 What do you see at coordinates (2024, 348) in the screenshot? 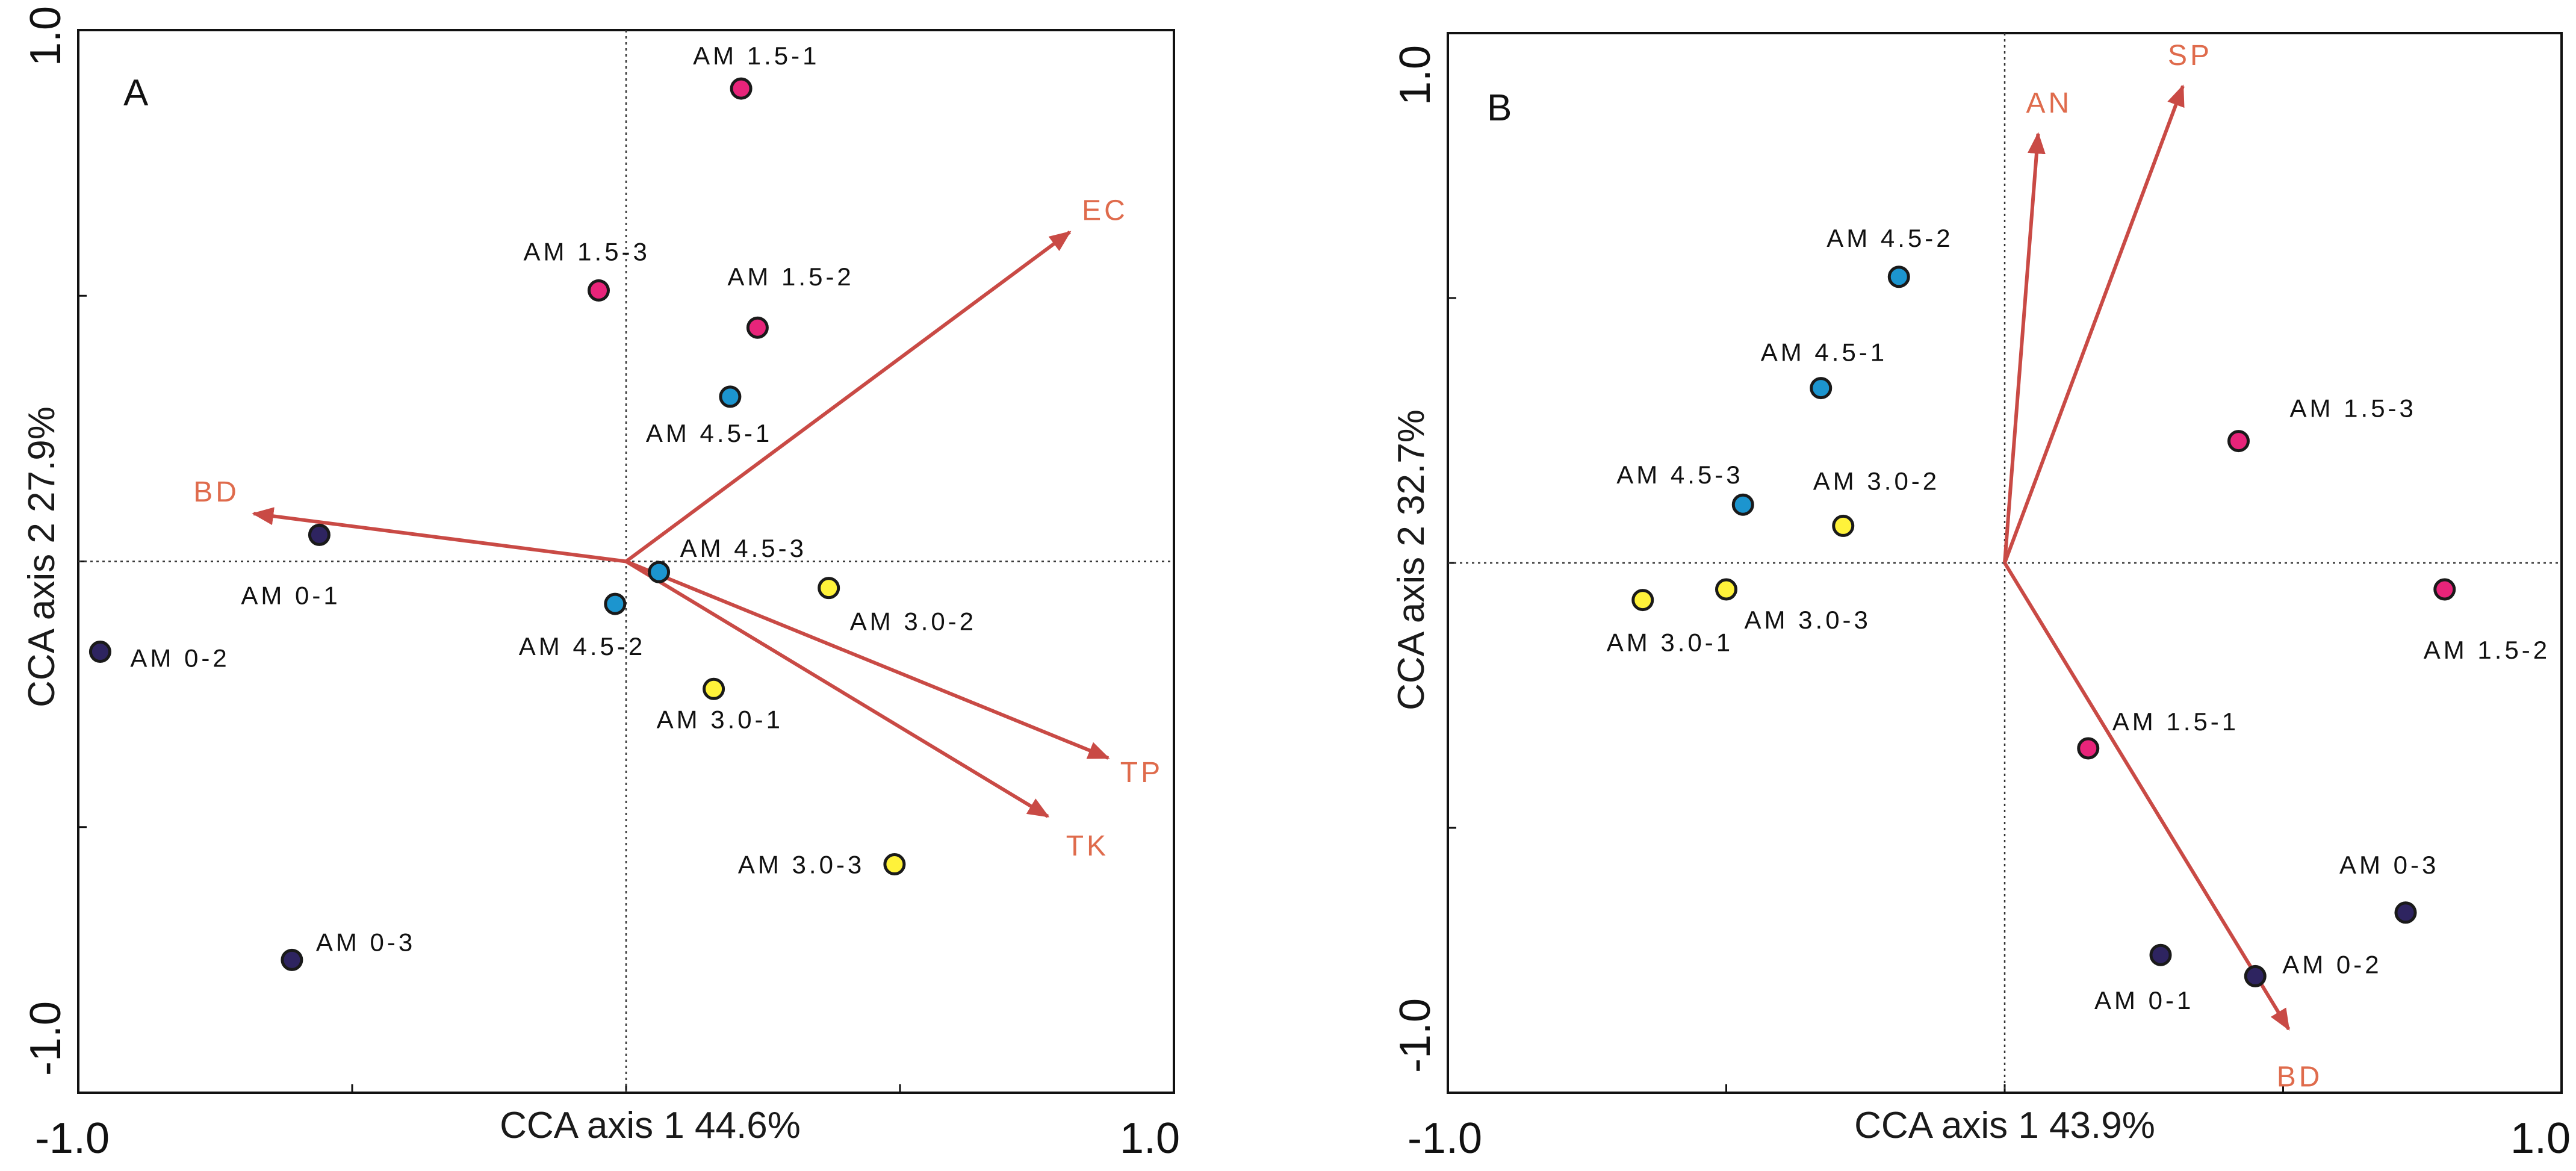
I see `vector-an` at bounding box center [2024, 348].